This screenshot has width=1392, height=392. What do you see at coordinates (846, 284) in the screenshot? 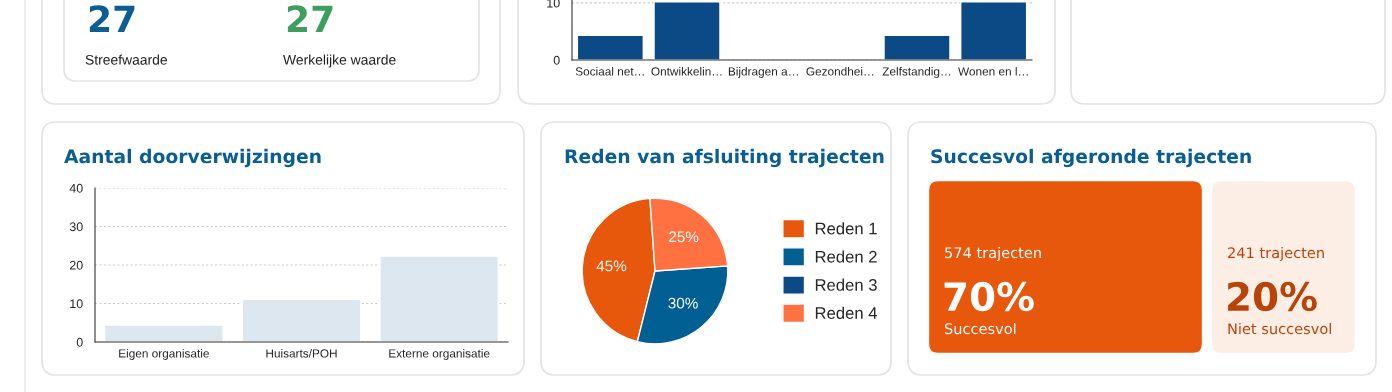
I see `legend-label: Reden 3` at bounding box center [846, 284].